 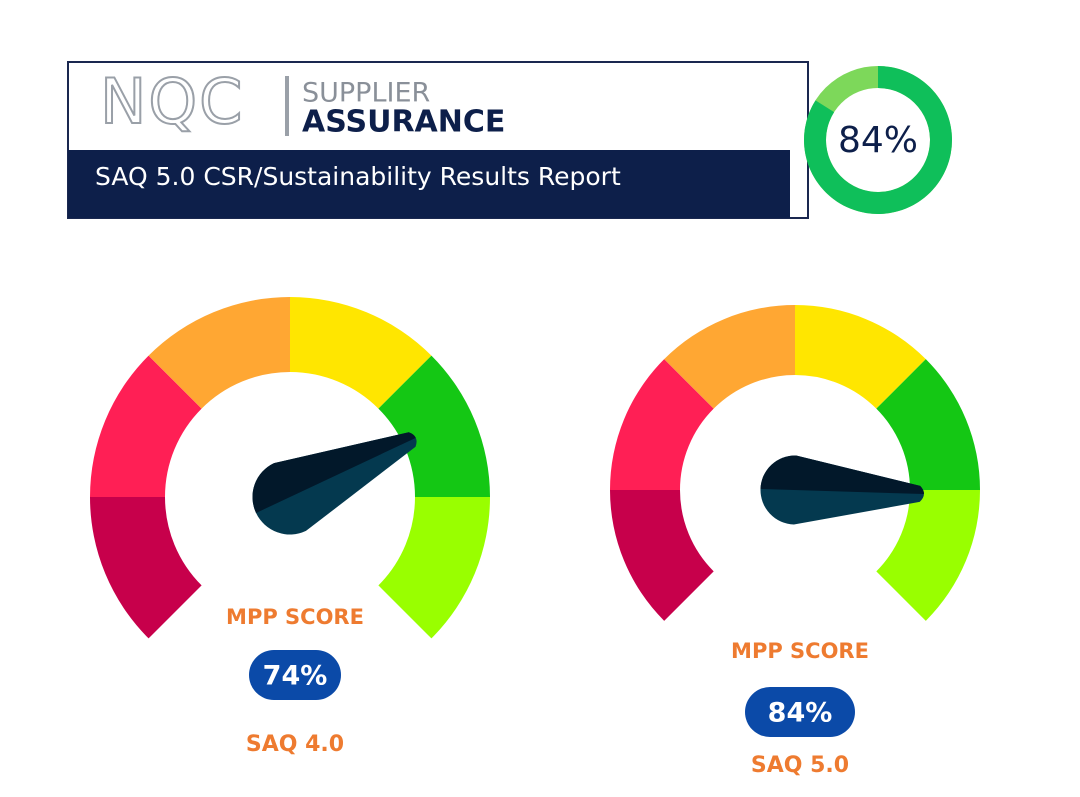 I want to click on gauge-subtitle: SAQ 5.0, so click(x=800, y=765).